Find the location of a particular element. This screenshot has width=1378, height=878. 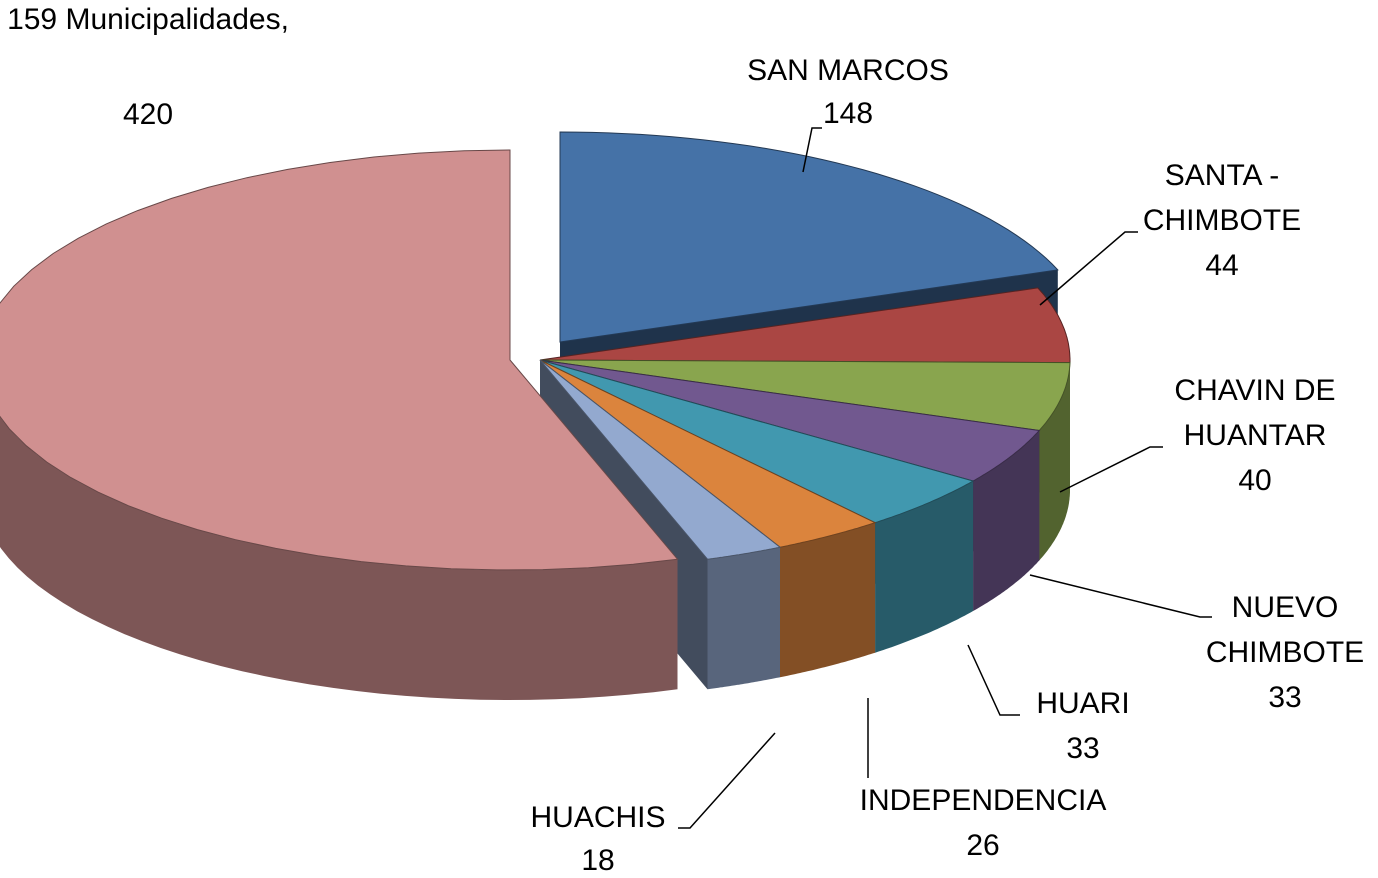

slice-label: HUARI is located at coordinates (1083, 703).